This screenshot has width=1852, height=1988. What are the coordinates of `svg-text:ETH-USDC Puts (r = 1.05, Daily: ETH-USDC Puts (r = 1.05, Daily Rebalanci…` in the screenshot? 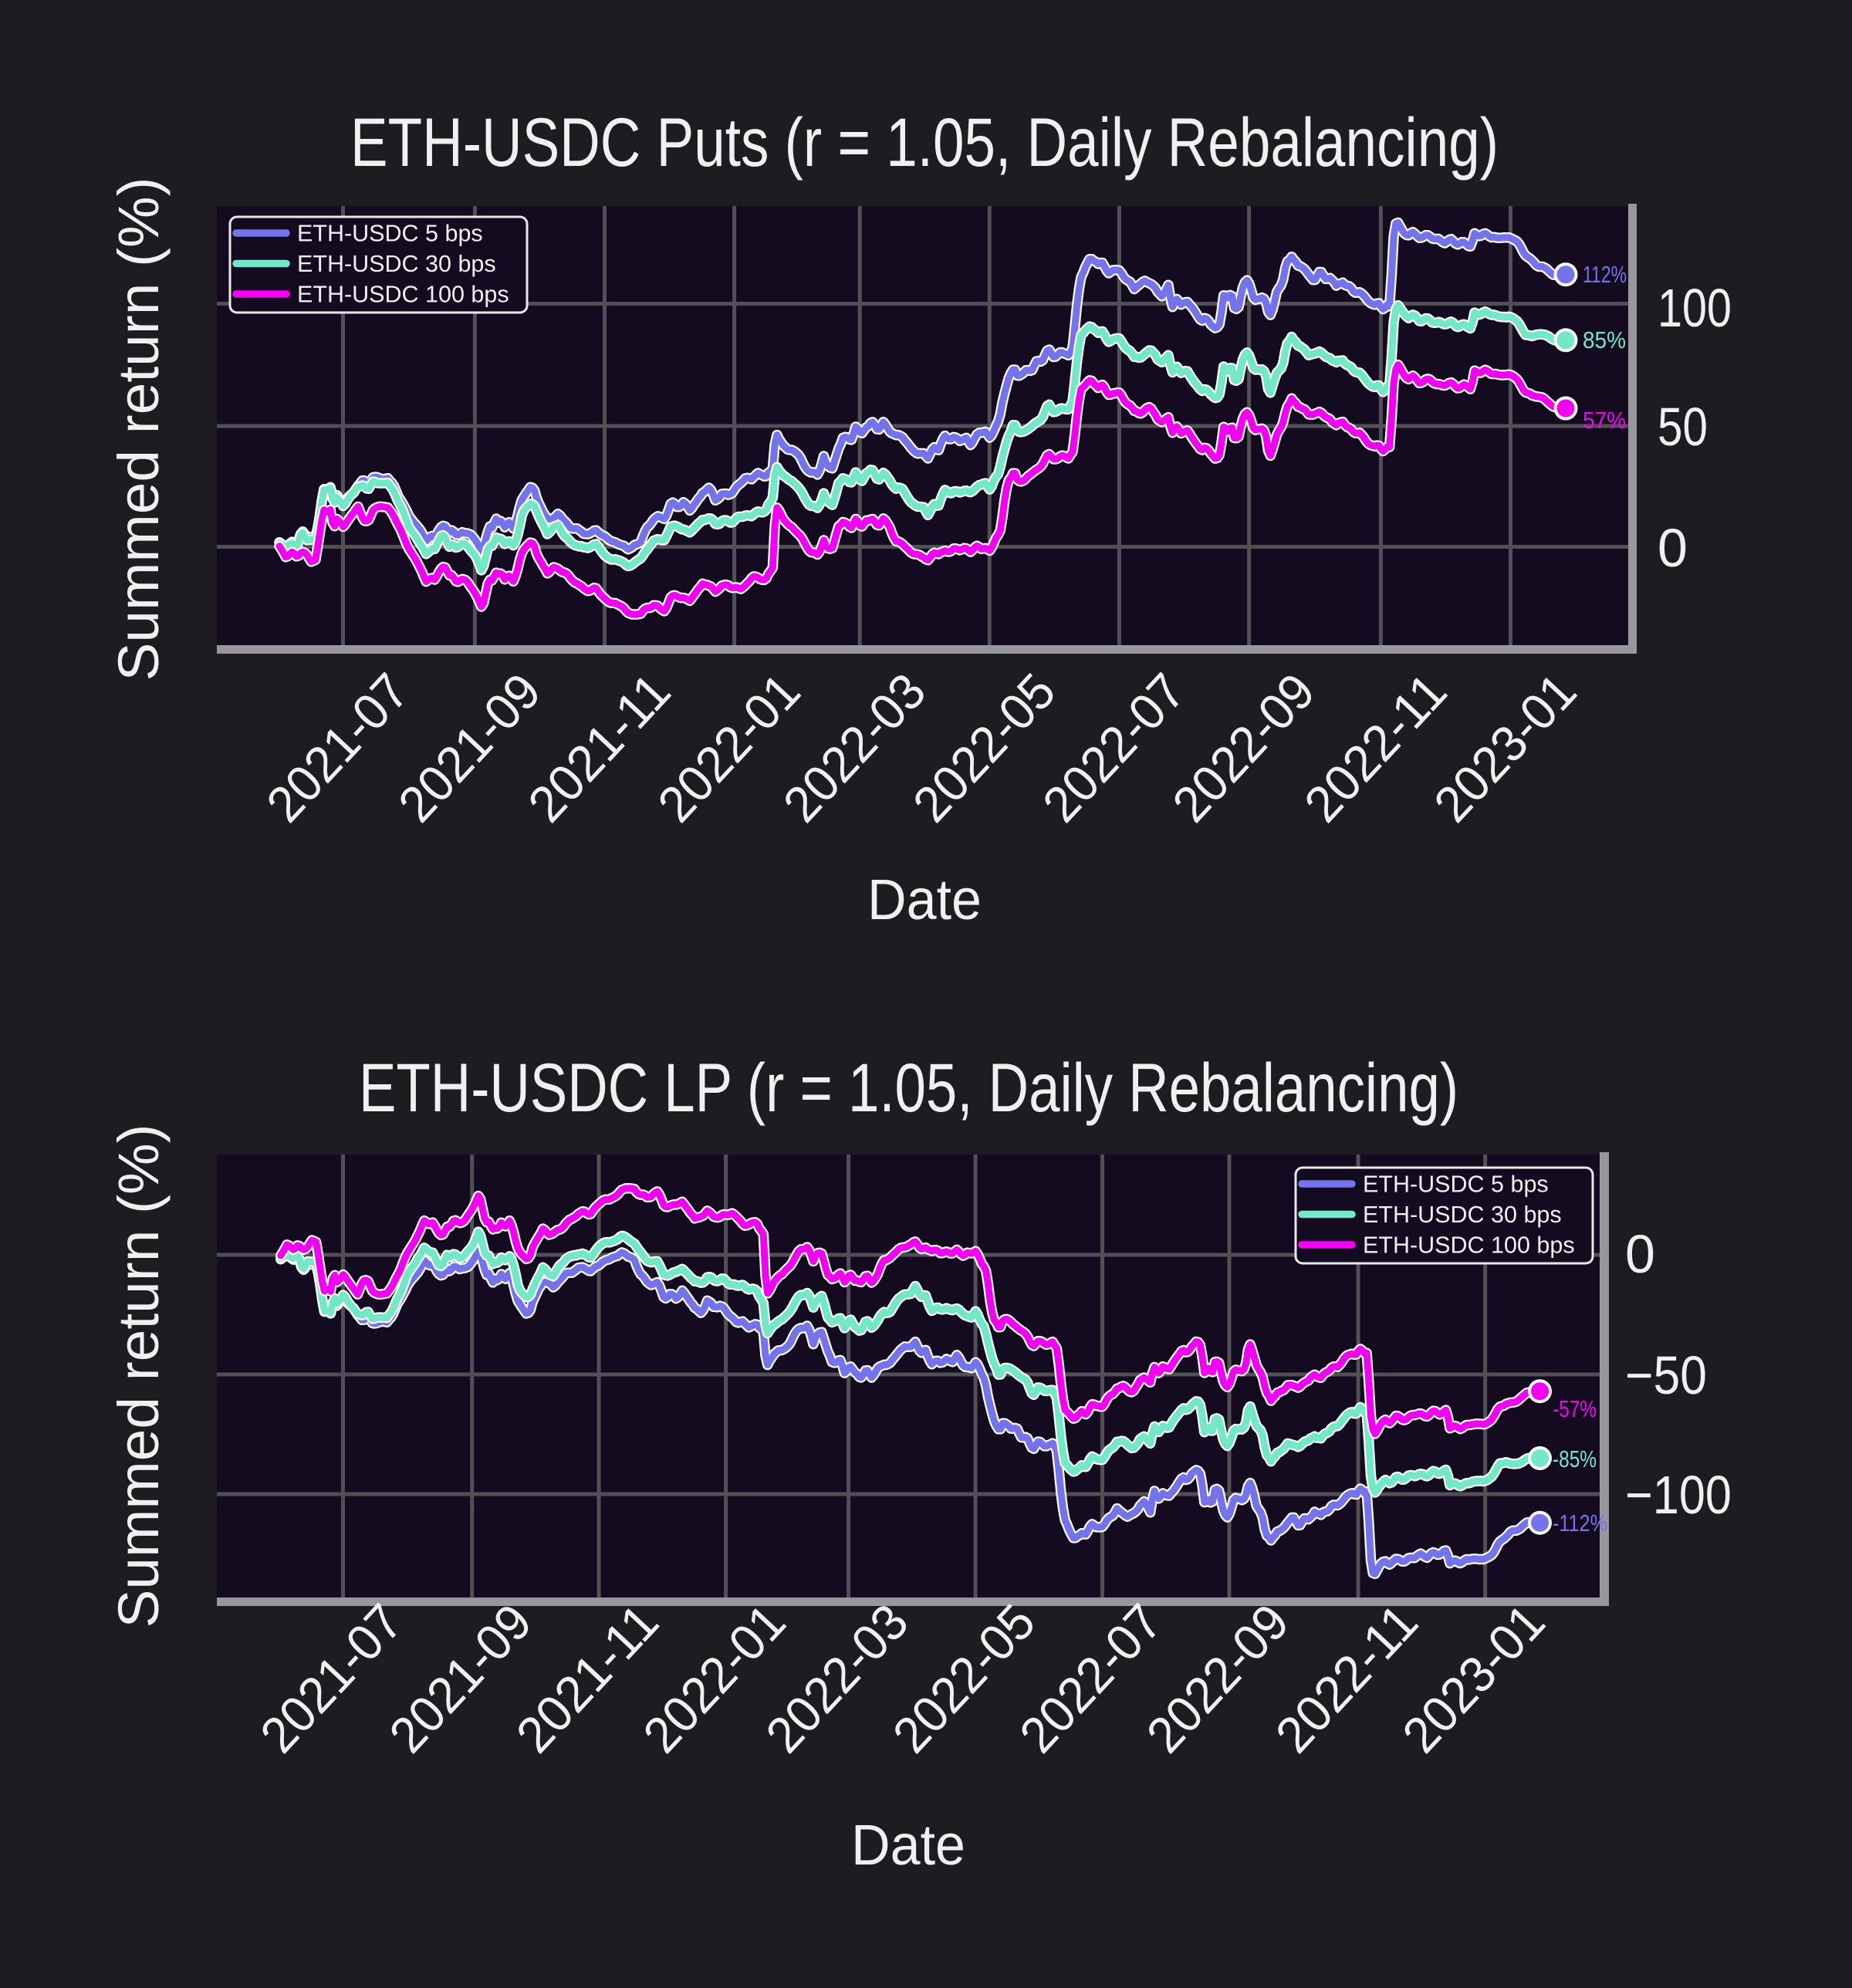 It's located at (924, 142).